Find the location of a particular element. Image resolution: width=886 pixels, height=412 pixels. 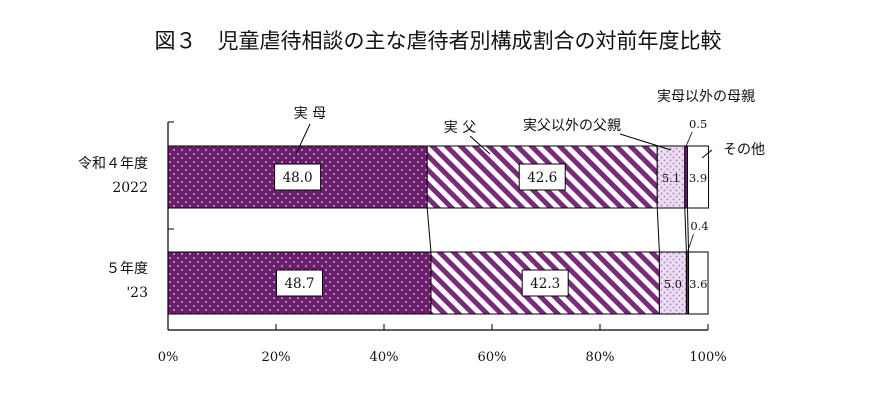

data-label: 5.1 is located at coordinates (671, 178).